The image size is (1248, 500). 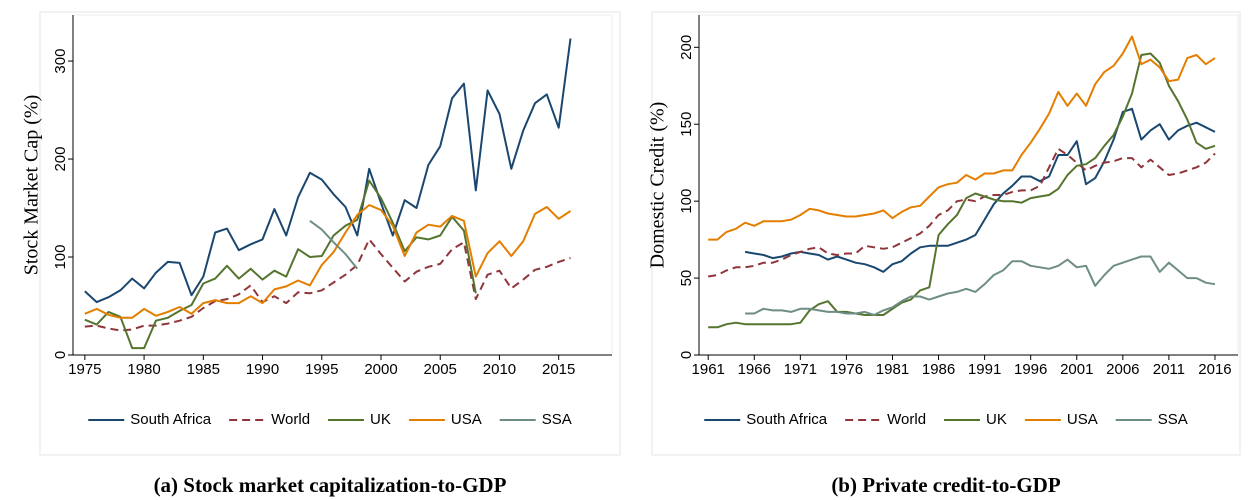 What do you see at coordinates (330, 485) in the screenshot?
I see `caption: (a) Stock market capitalization-to-GDP` at bounding box center [330, 485].